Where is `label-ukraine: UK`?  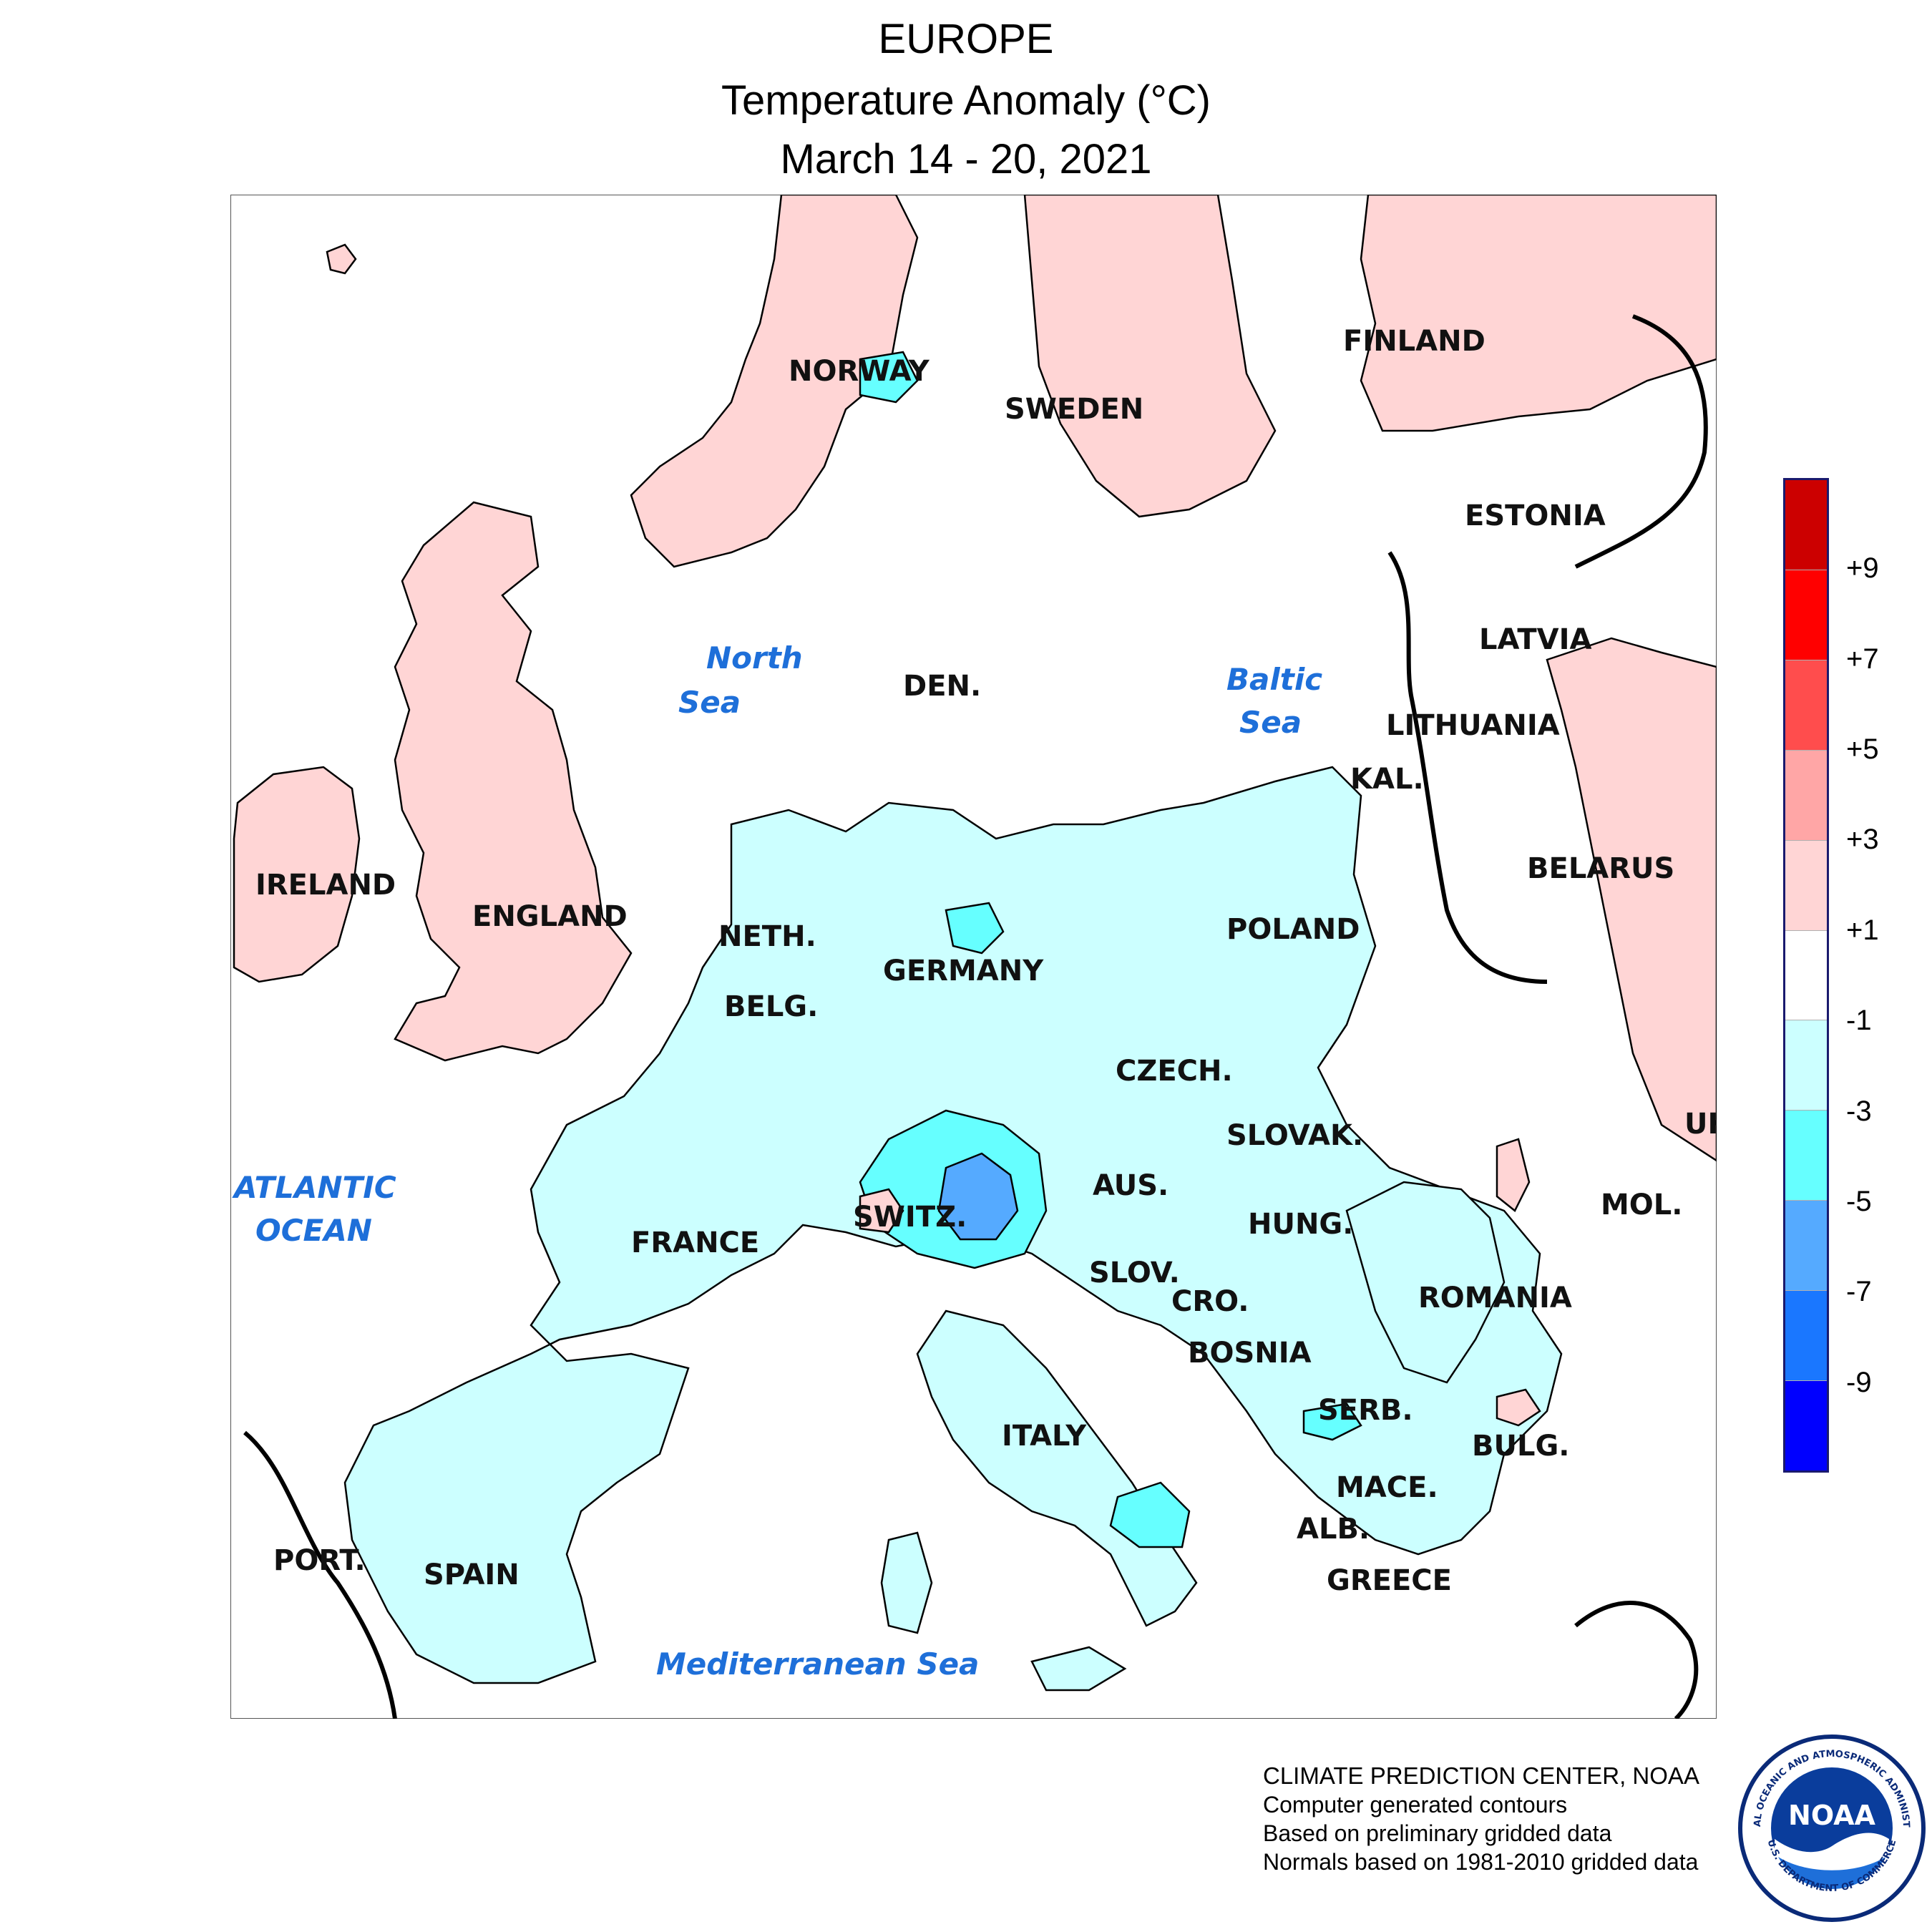 label-ukraine: UK is located at coordinates (1700, 1124).